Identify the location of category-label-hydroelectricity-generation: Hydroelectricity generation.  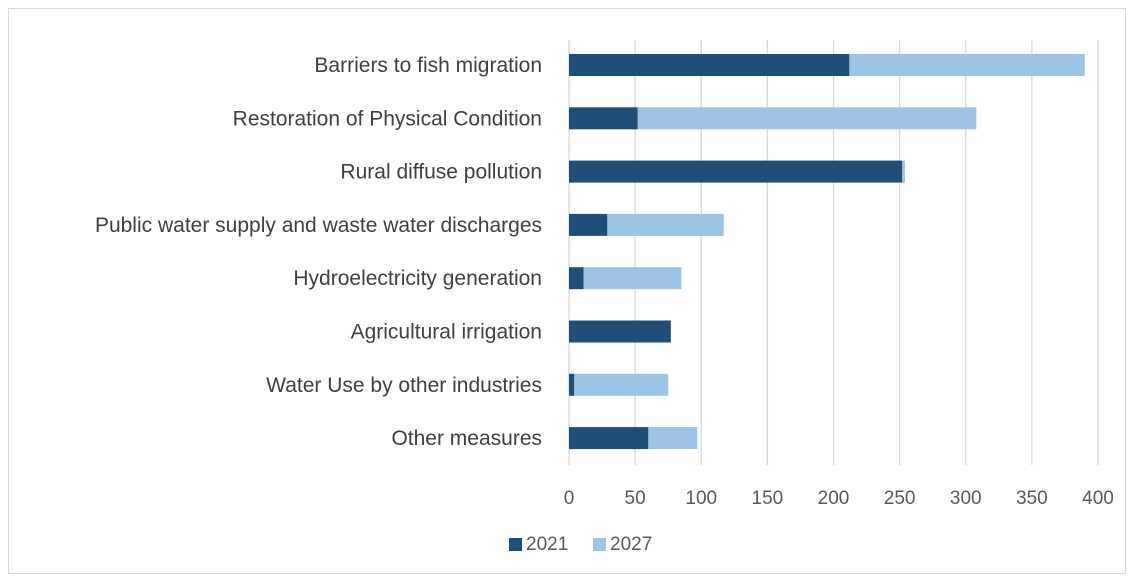
(417, 278).